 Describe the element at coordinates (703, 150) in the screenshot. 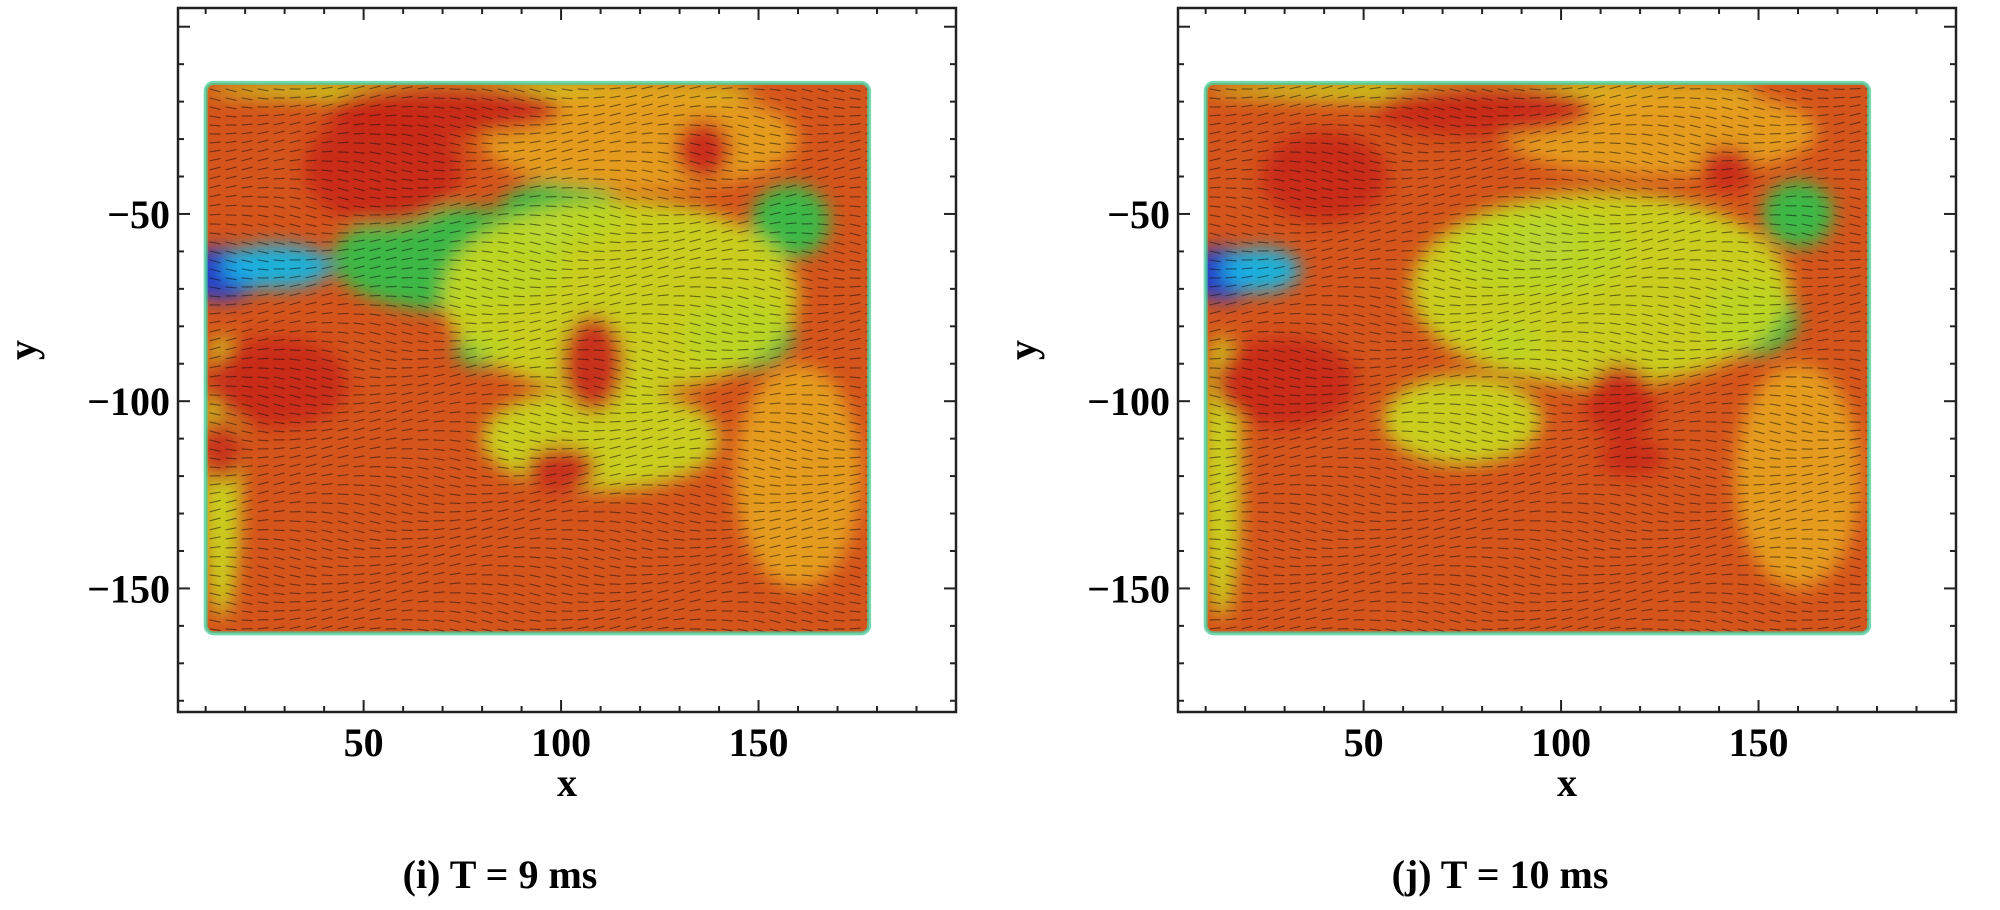

I see `contour-region-red-upper-right` at that location.